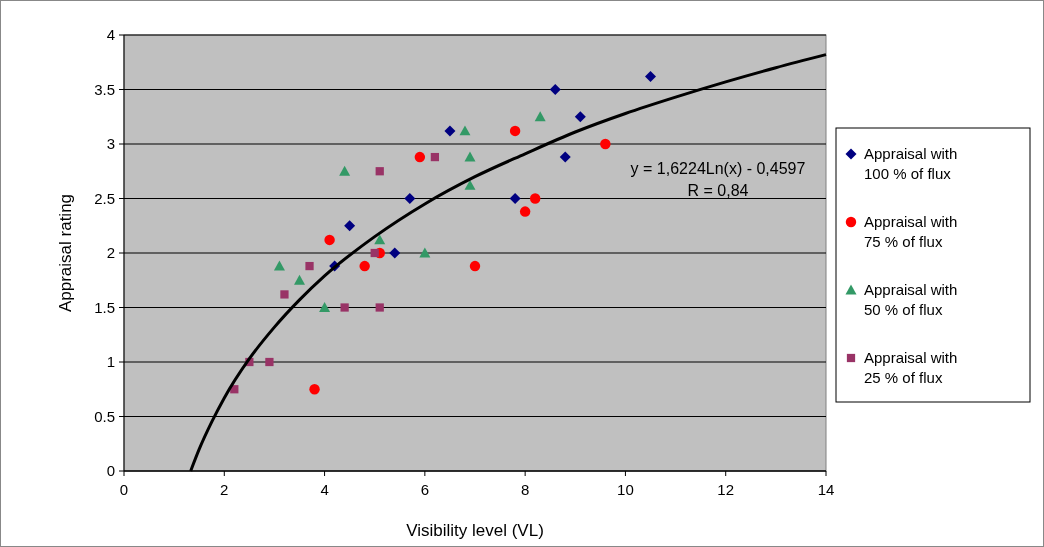 The height and width of the screenshot is (547, 1044). What do you see at coordinates (104, 198) in the screenshot?
I see `y-tick-label: 2.5` at bounding box center [104, 198].